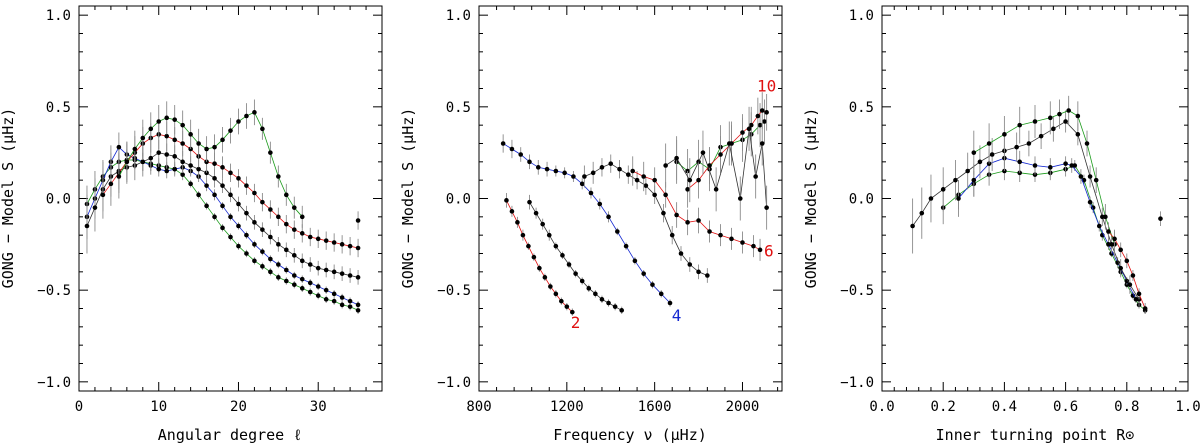  I want to click on series-tp-c, so click(1026, 209).